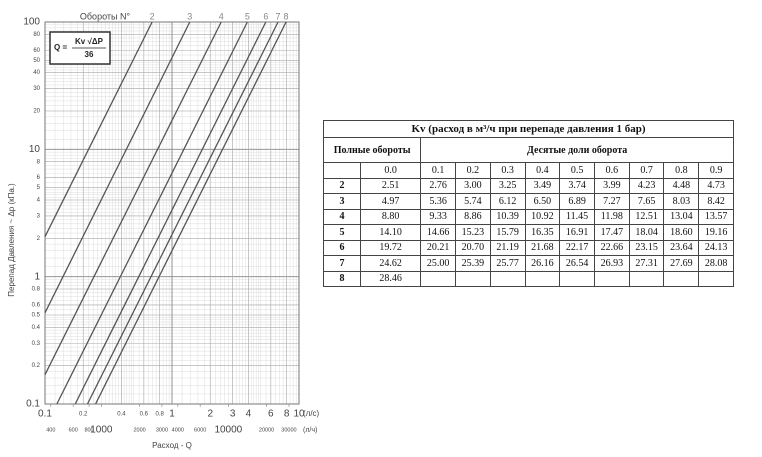  What do you see at coordinates (36, 35) in the screenshot?
I see `y-tick-label: 80` at bounding box center [36, 35].